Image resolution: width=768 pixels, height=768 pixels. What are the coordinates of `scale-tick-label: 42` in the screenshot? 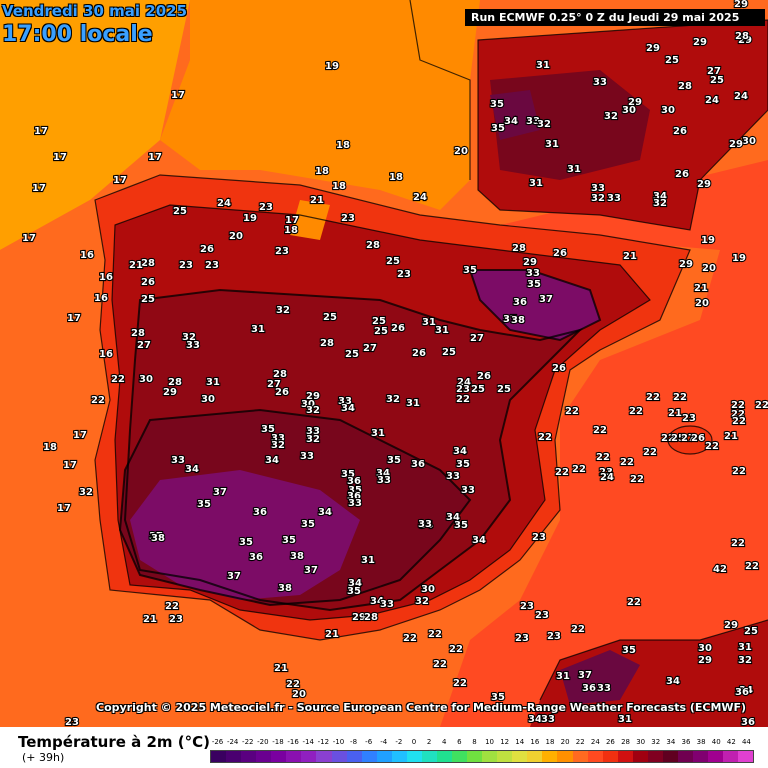 It's located at (731, 742).